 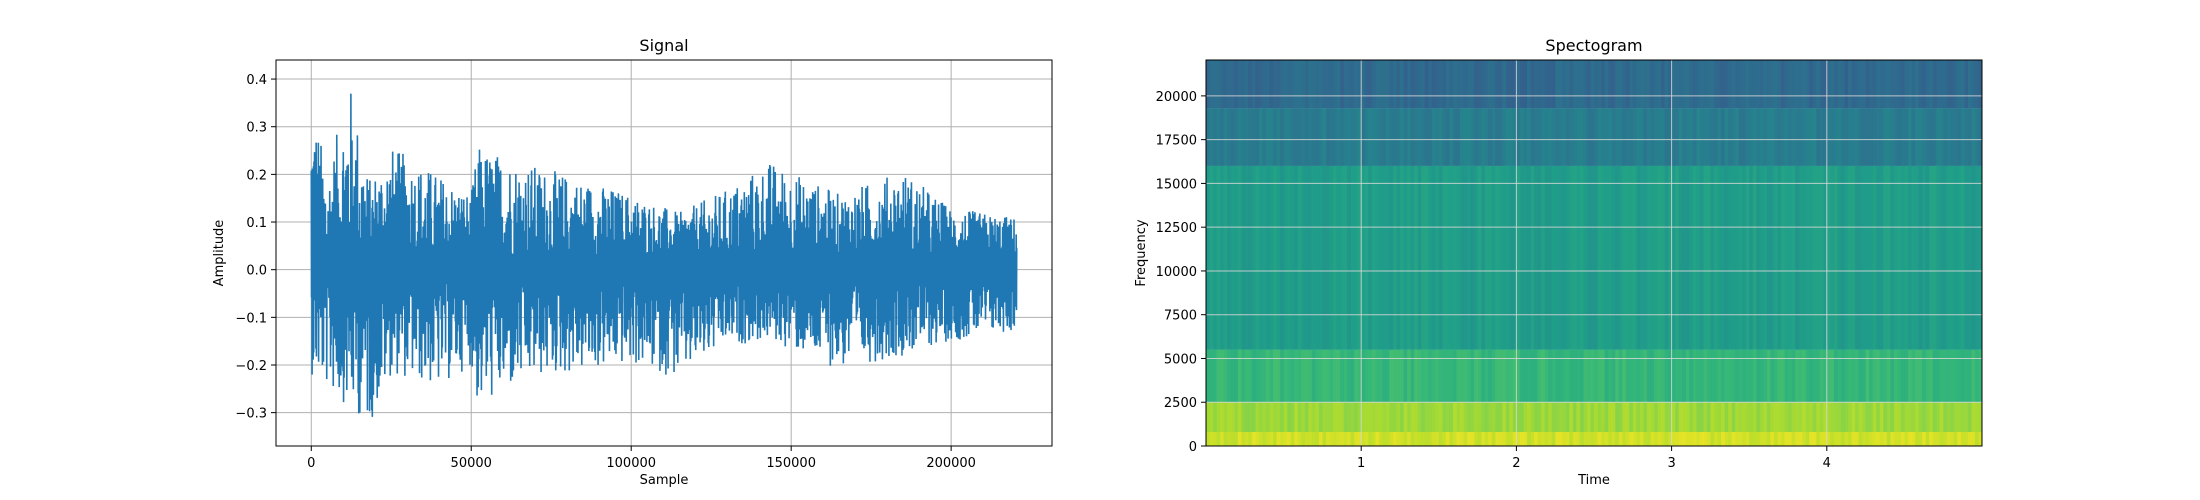 What do you see at coordinates (256, 271) in the screenshot?
I see `signal-y-tick-label: 0.0` at bounding box center [256, 271].